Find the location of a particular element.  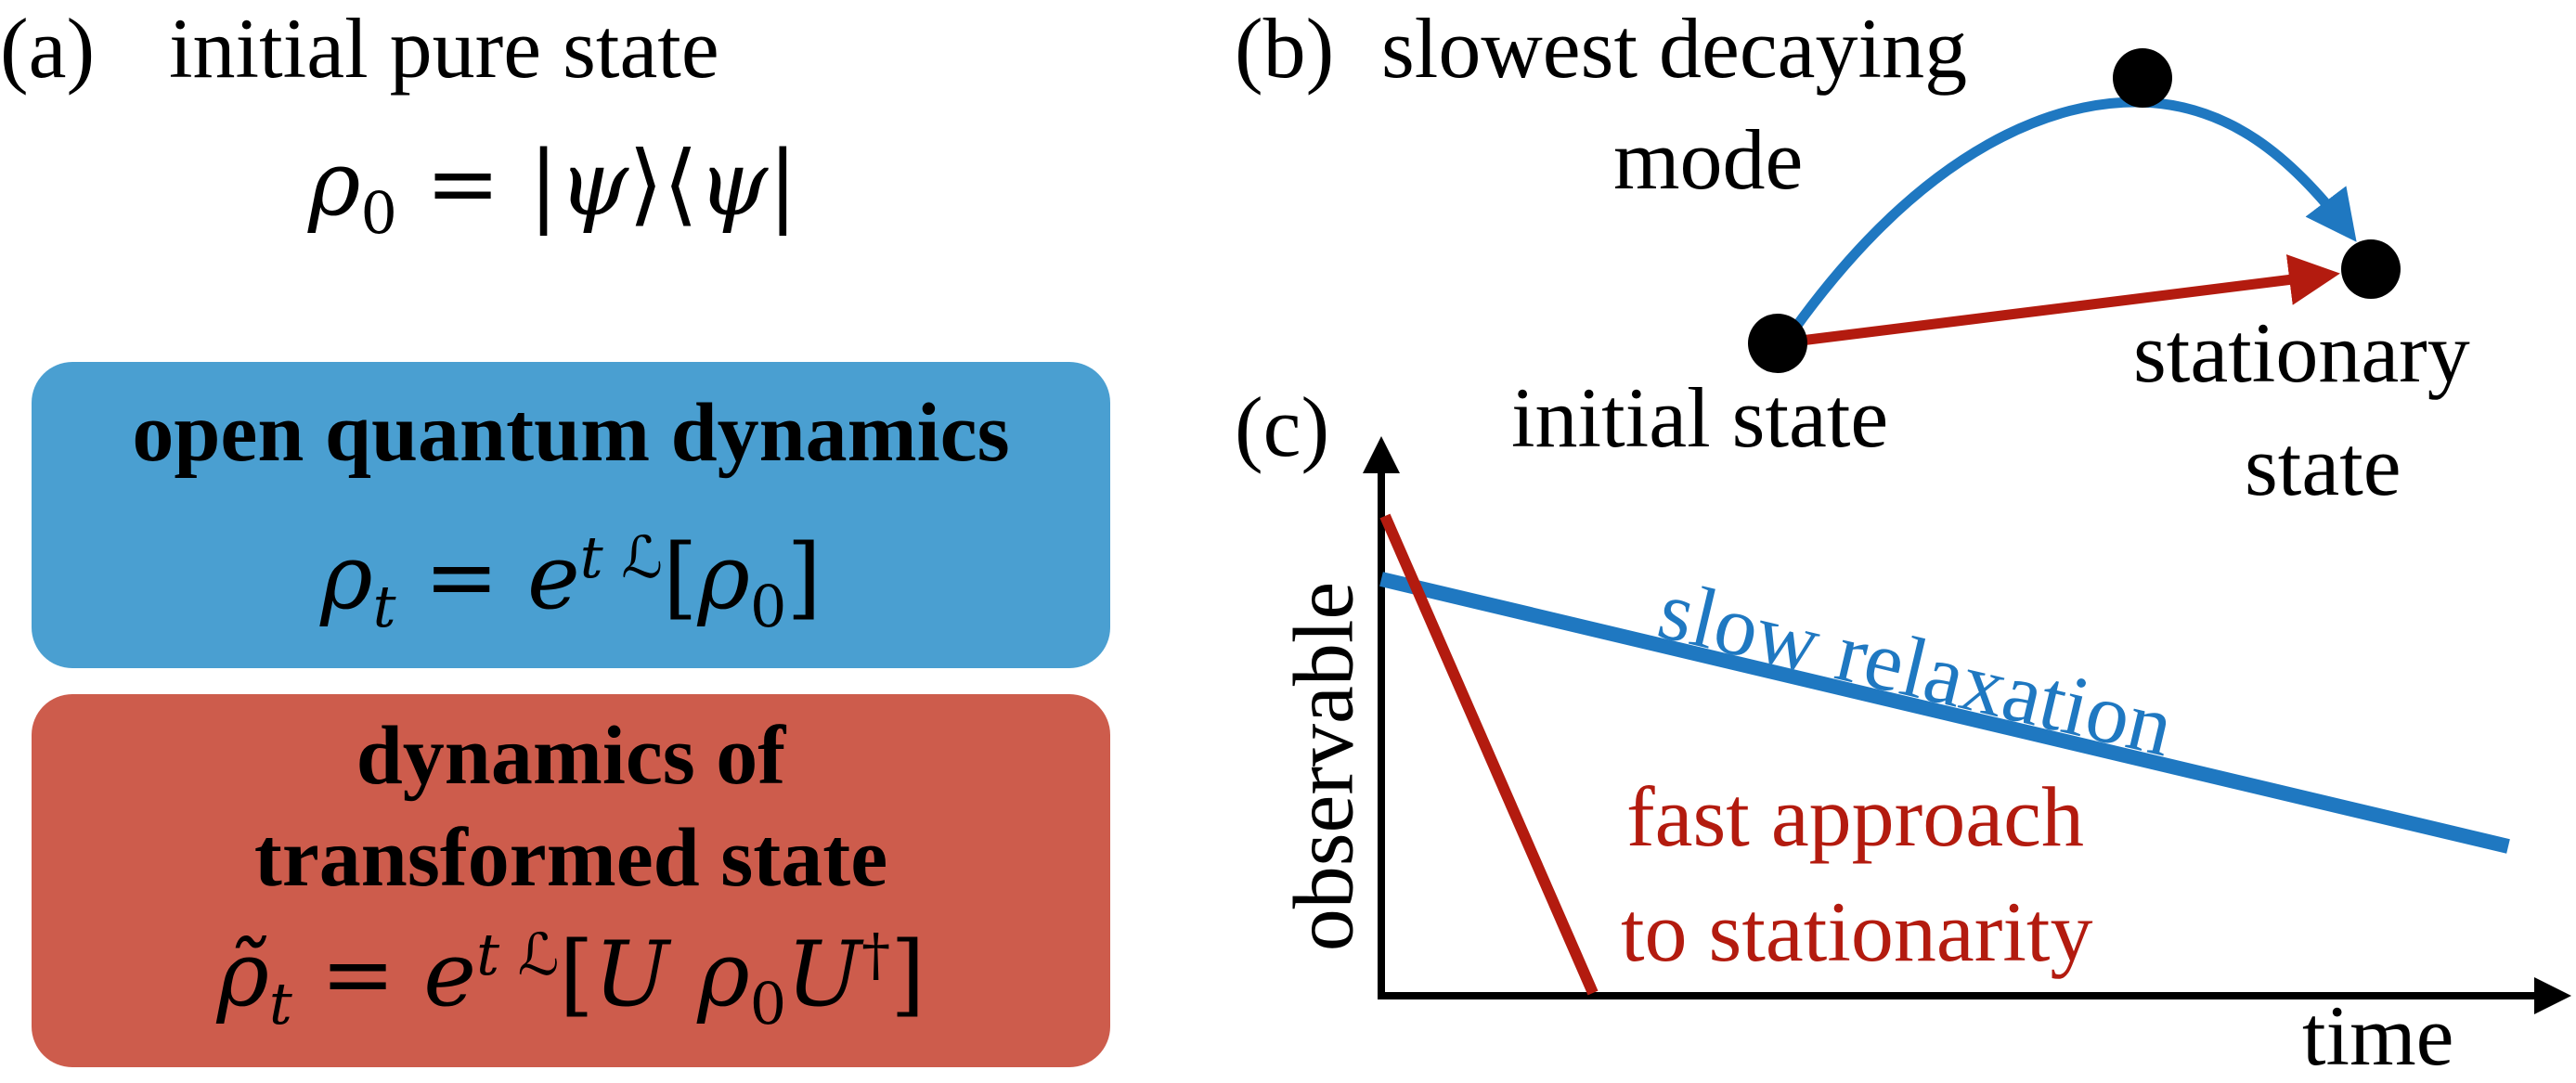

transformed-title-line1: dynamics of is located at coordinates (571, 756).